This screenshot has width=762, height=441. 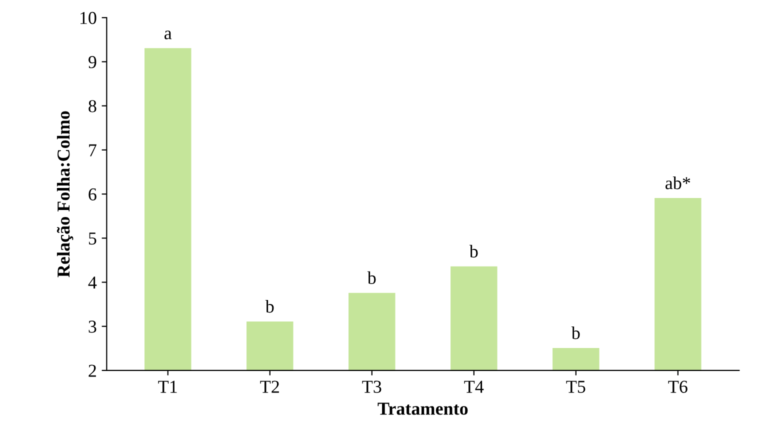 I want to click on x-tick-label: T2, so click(x=269, y=386).